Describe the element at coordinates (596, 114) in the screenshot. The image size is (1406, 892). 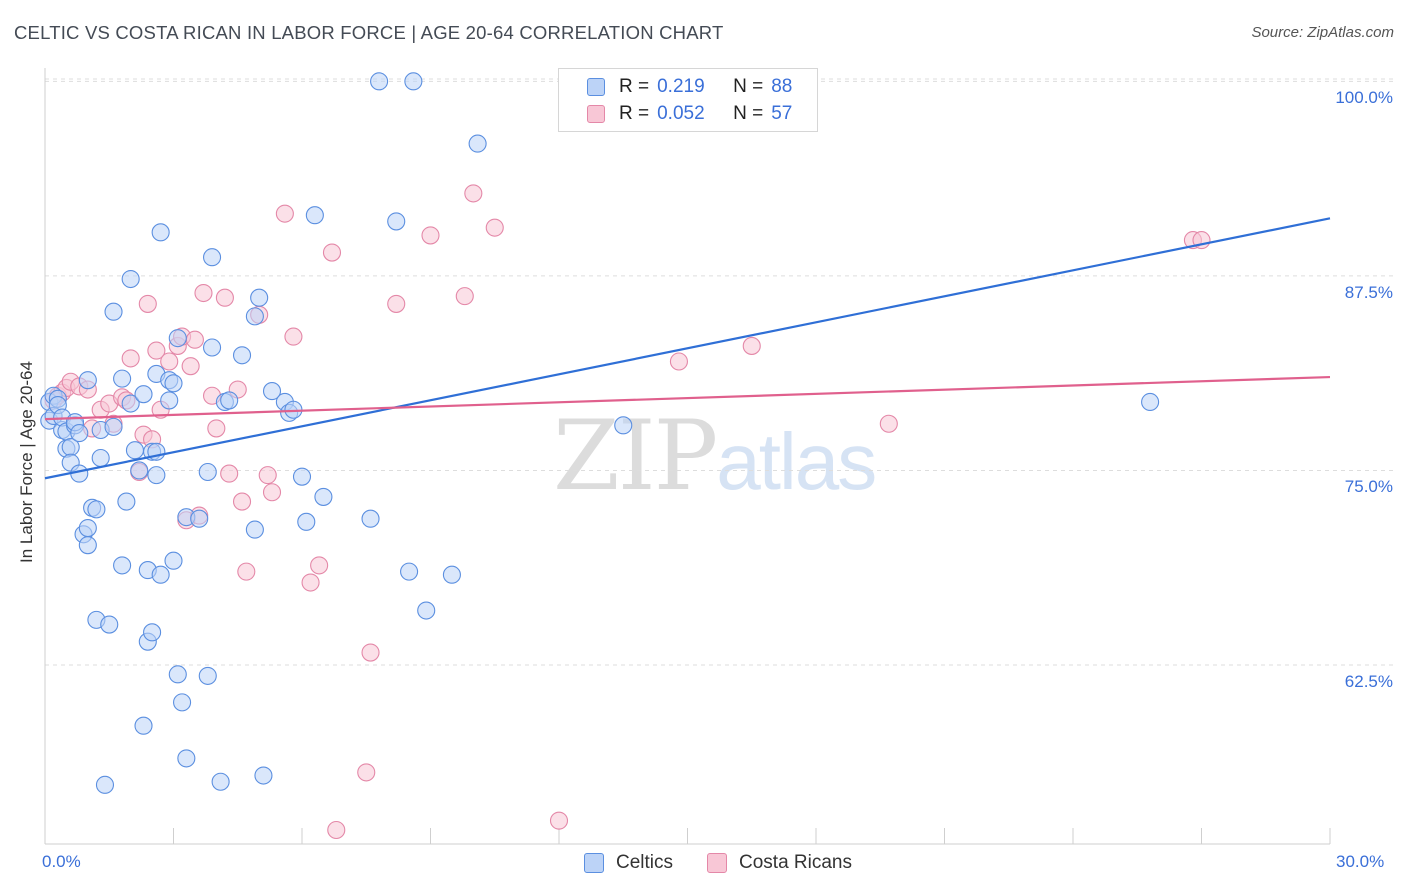
I see `costa-ricans-swatch` at that location.